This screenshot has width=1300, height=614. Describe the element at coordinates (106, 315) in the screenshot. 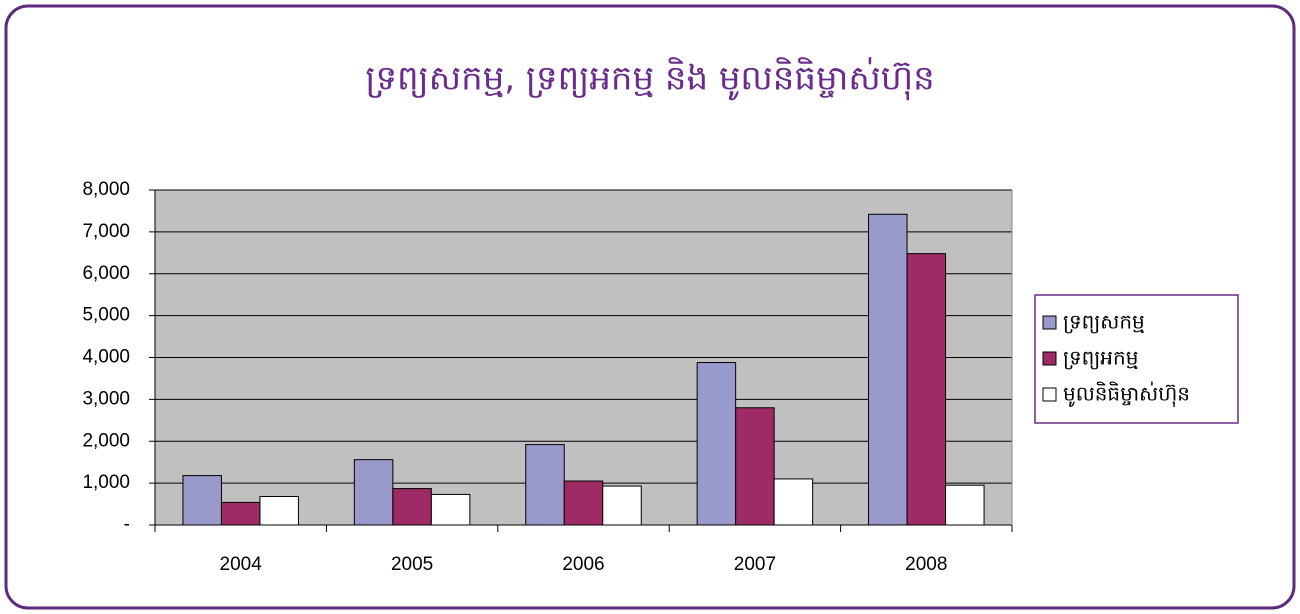

I see `y-tick-label: 5,000` at that location.